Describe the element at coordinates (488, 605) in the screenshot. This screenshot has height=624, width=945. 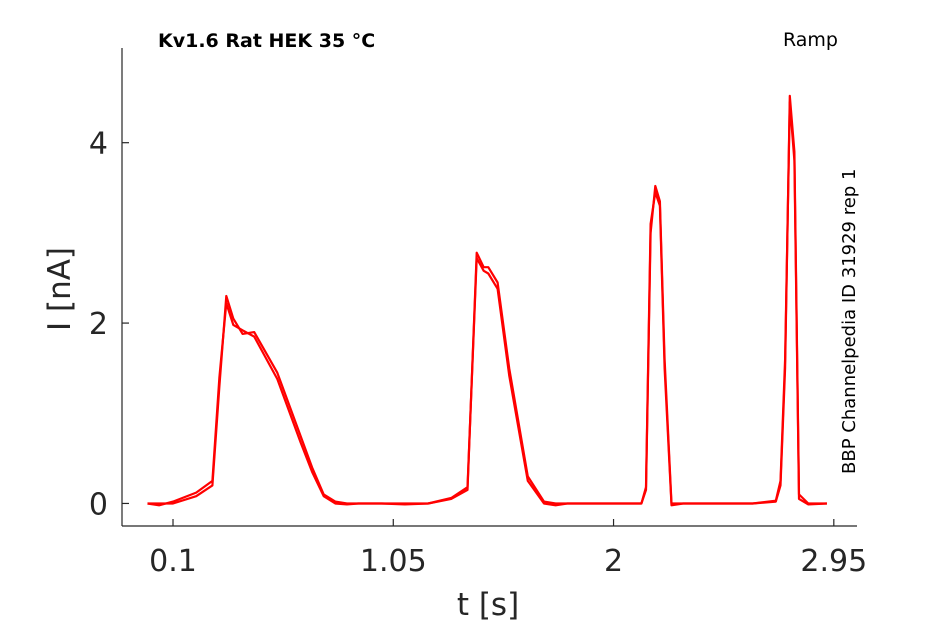
I see `x-axis-label: t [s]` at that location.